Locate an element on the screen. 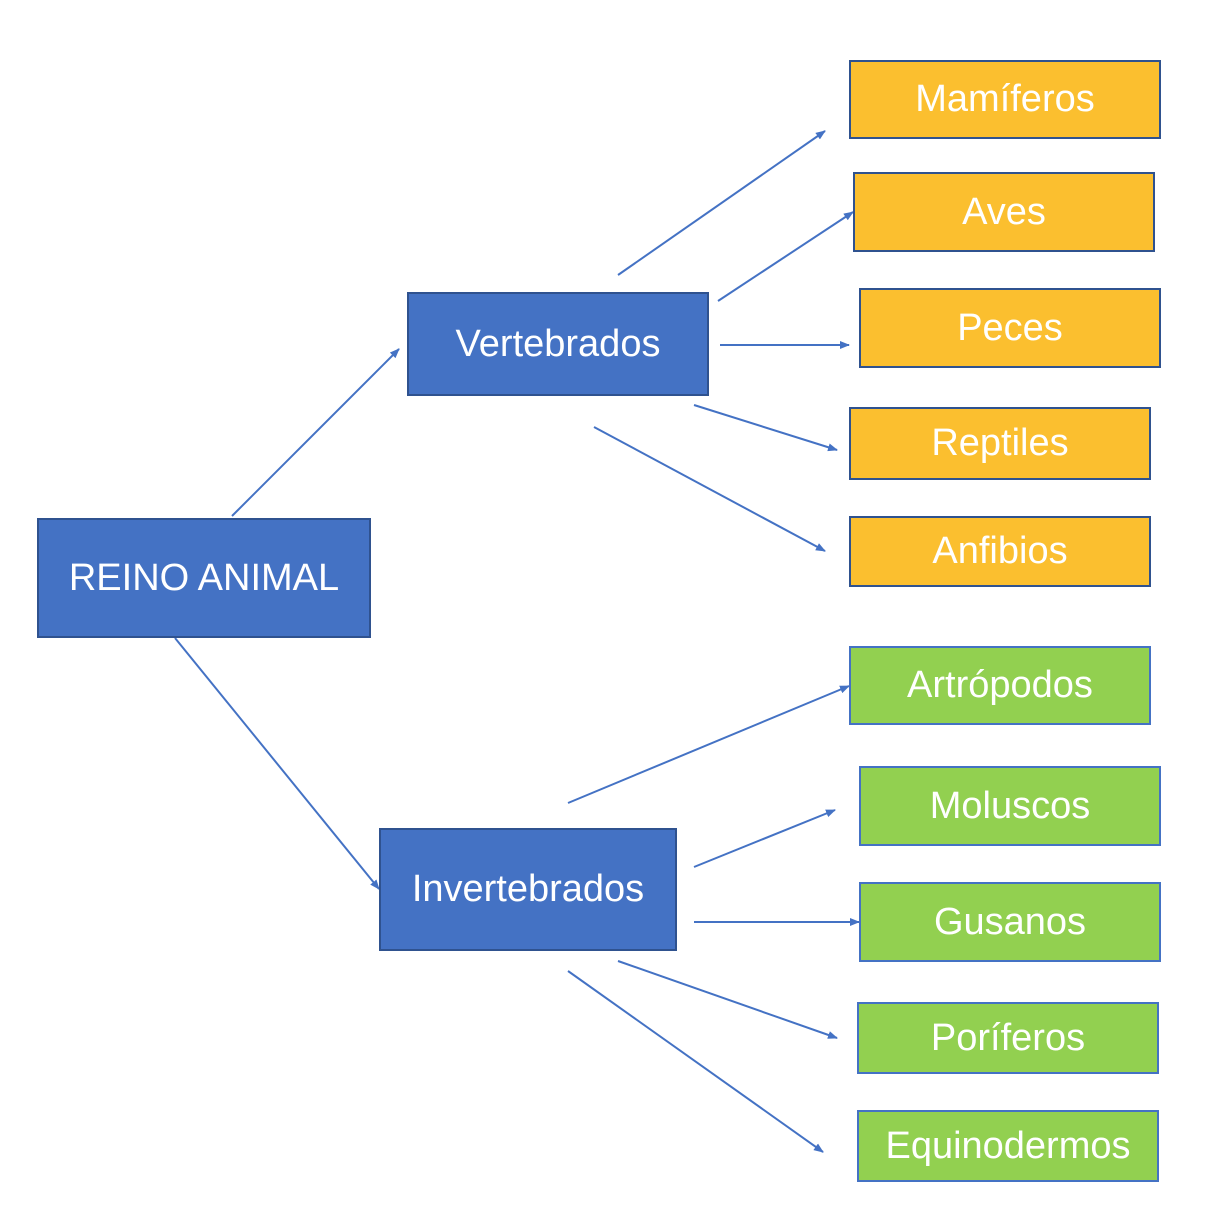  node-reino-animal: REINO ANIMAL is located at coordinates (204, 578).